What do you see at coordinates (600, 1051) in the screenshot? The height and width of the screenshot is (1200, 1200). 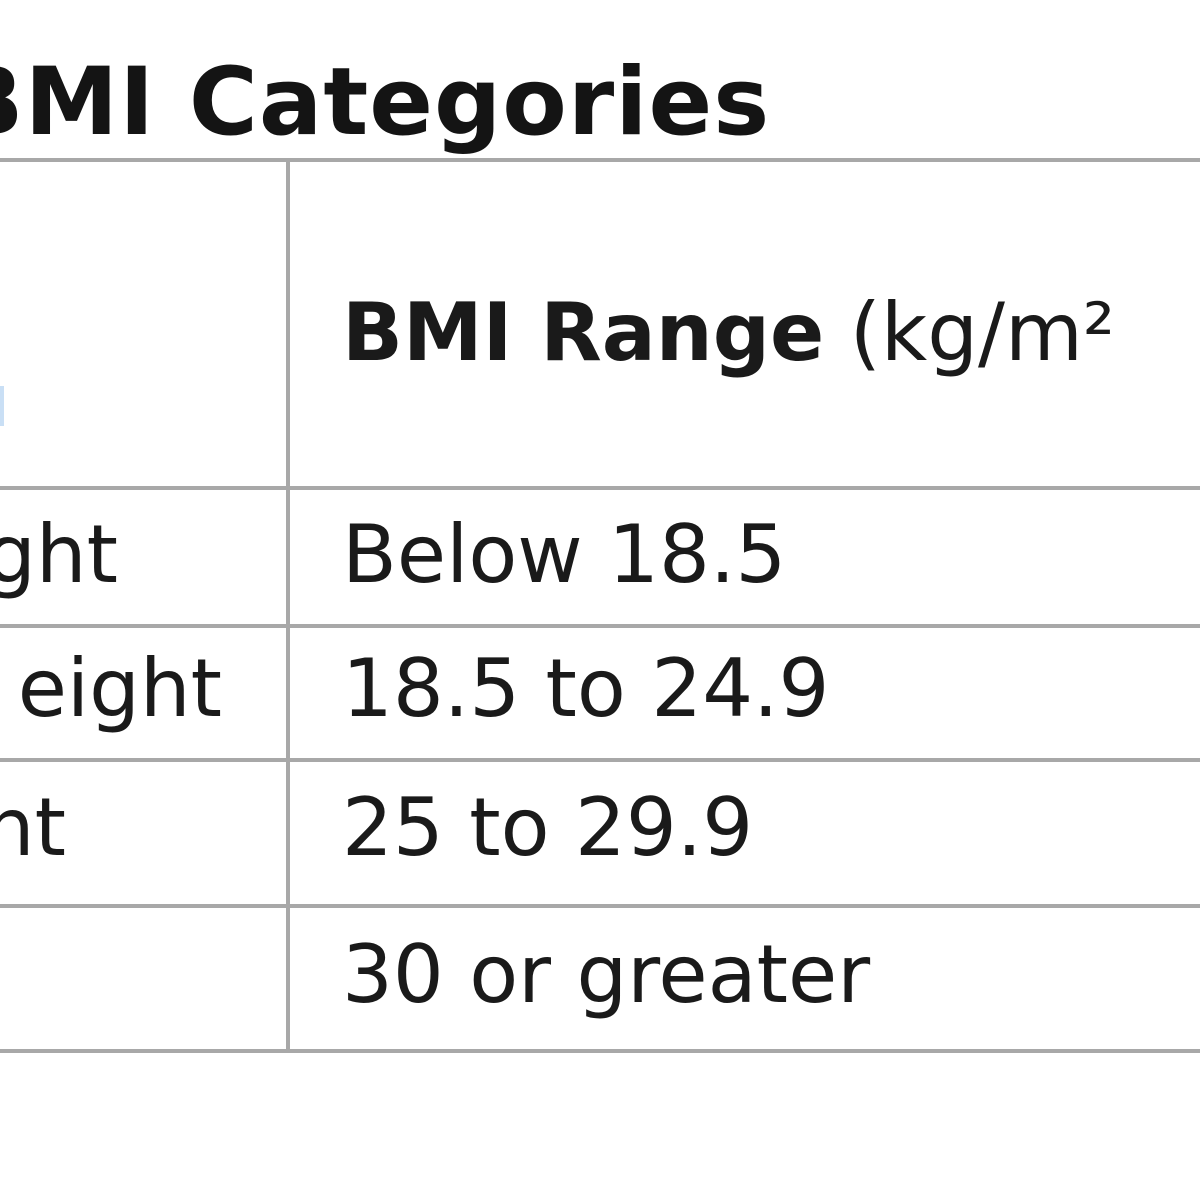 I see `table-bottom-border` at bounding box center [600, 1051].